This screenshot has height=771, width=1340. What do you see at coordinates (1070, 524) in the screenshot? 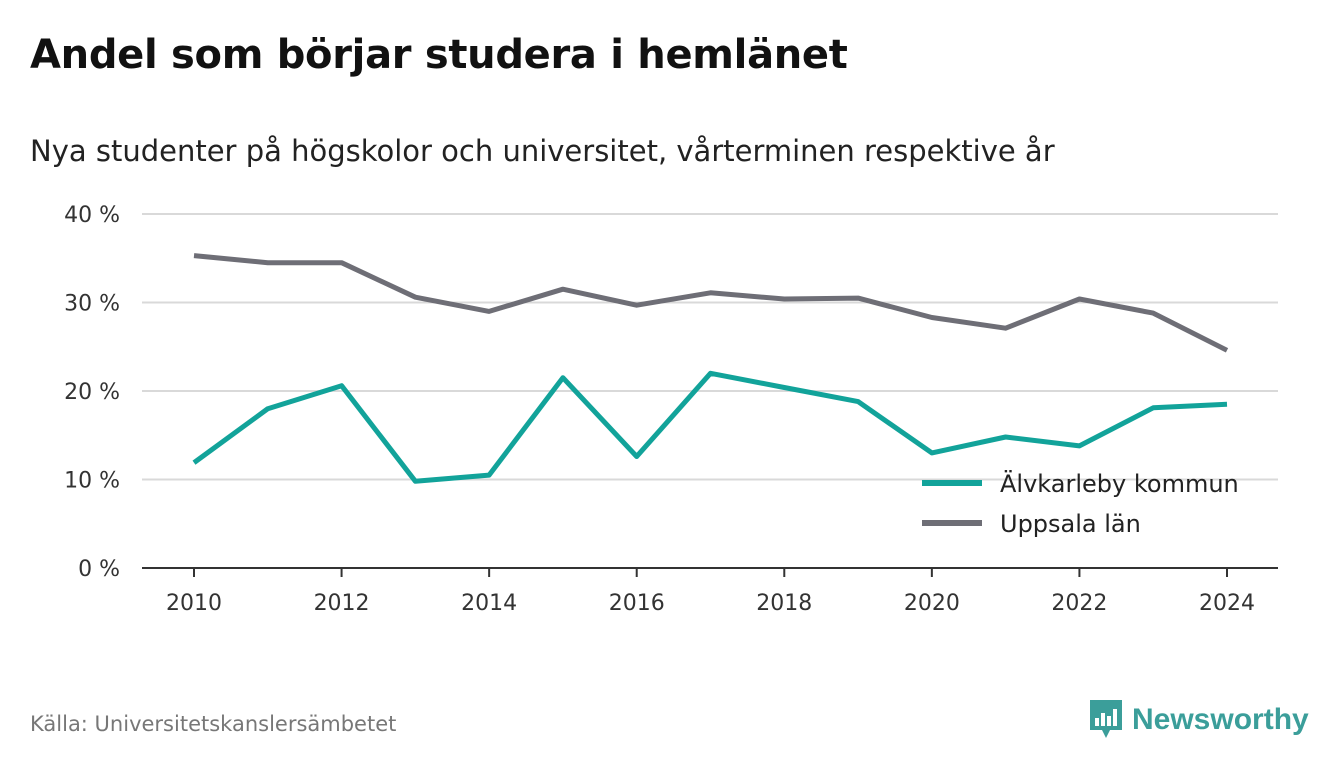
I see `legend-label: Uppsala län` at bounding box center [1070, 524].